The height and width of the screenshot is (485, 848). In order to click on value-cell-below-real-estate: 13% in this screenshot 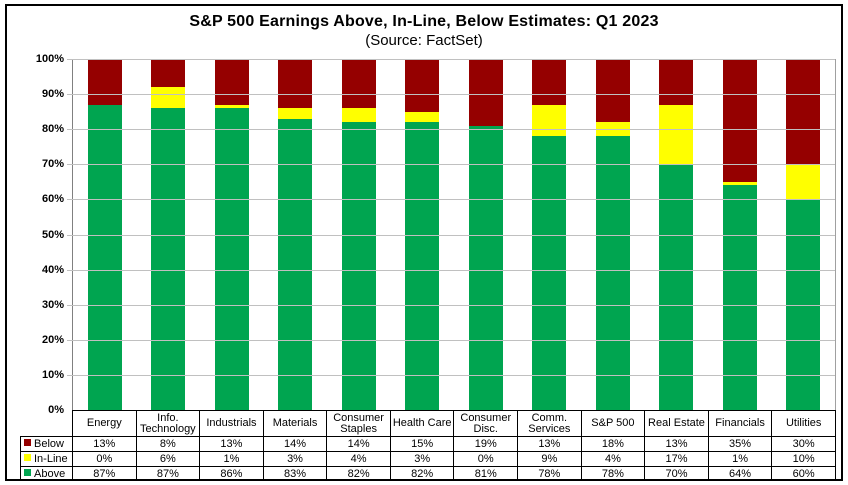, I will do `click(676, 444)`.